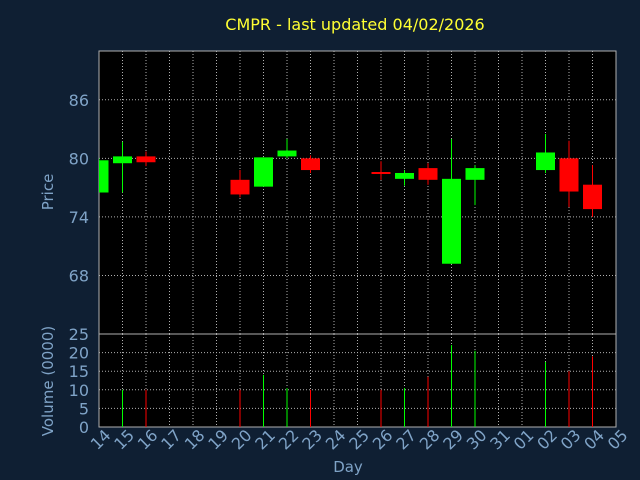 The height and width of the screenshot is (480, 640). What do you see at coordinates (79, 275) in the screenshot?
I see `price-tick-label: 68` at bounding box center [79, 275].